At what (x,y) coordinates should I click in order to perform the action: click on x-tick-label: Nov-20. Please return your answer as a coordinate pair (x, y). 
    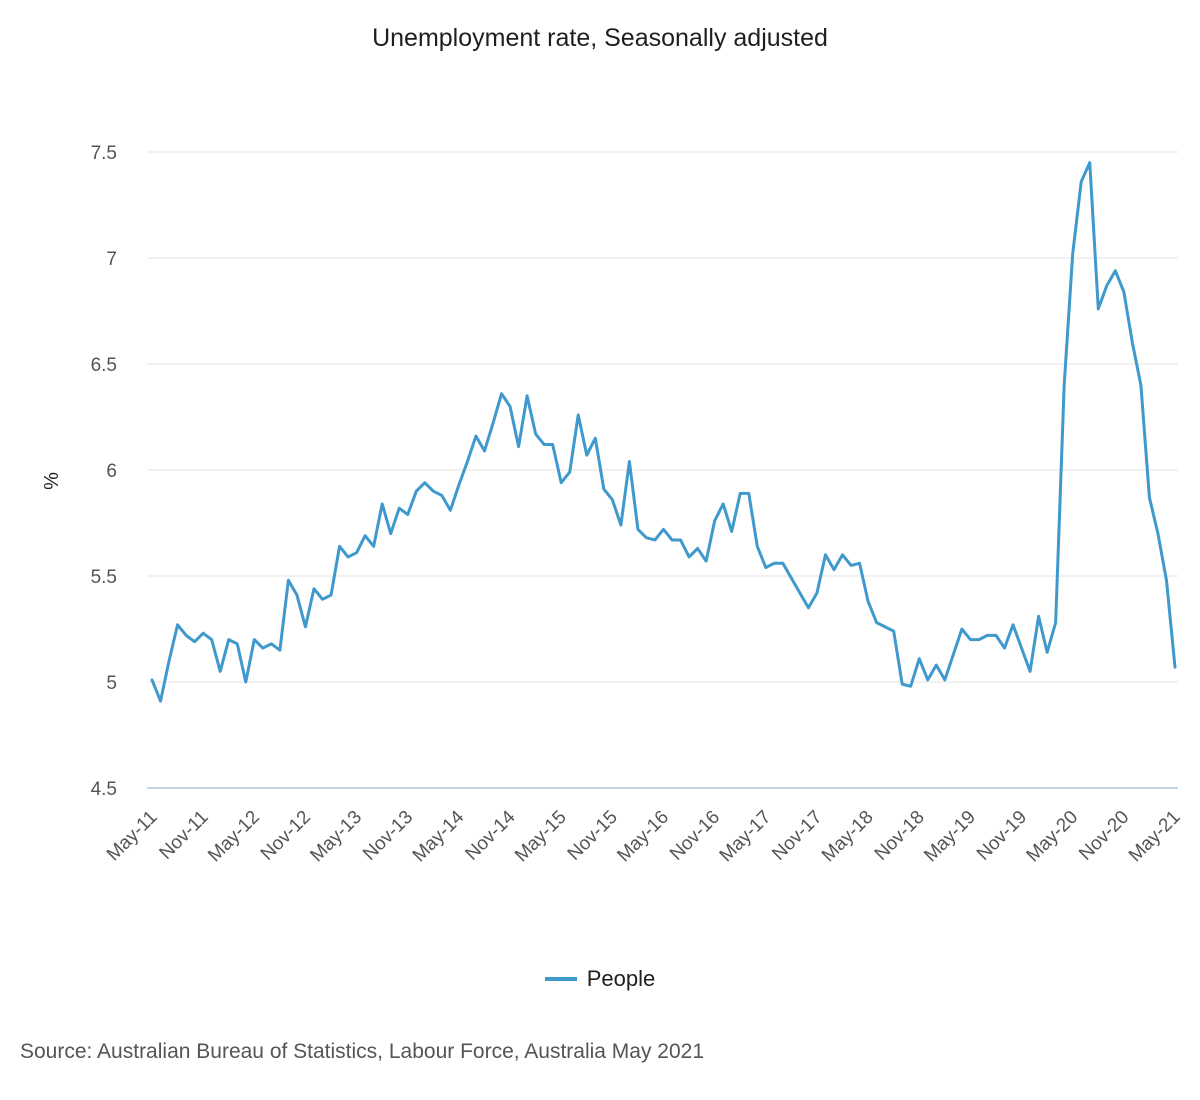
    Looking at the image, I should click on (1104, 836).